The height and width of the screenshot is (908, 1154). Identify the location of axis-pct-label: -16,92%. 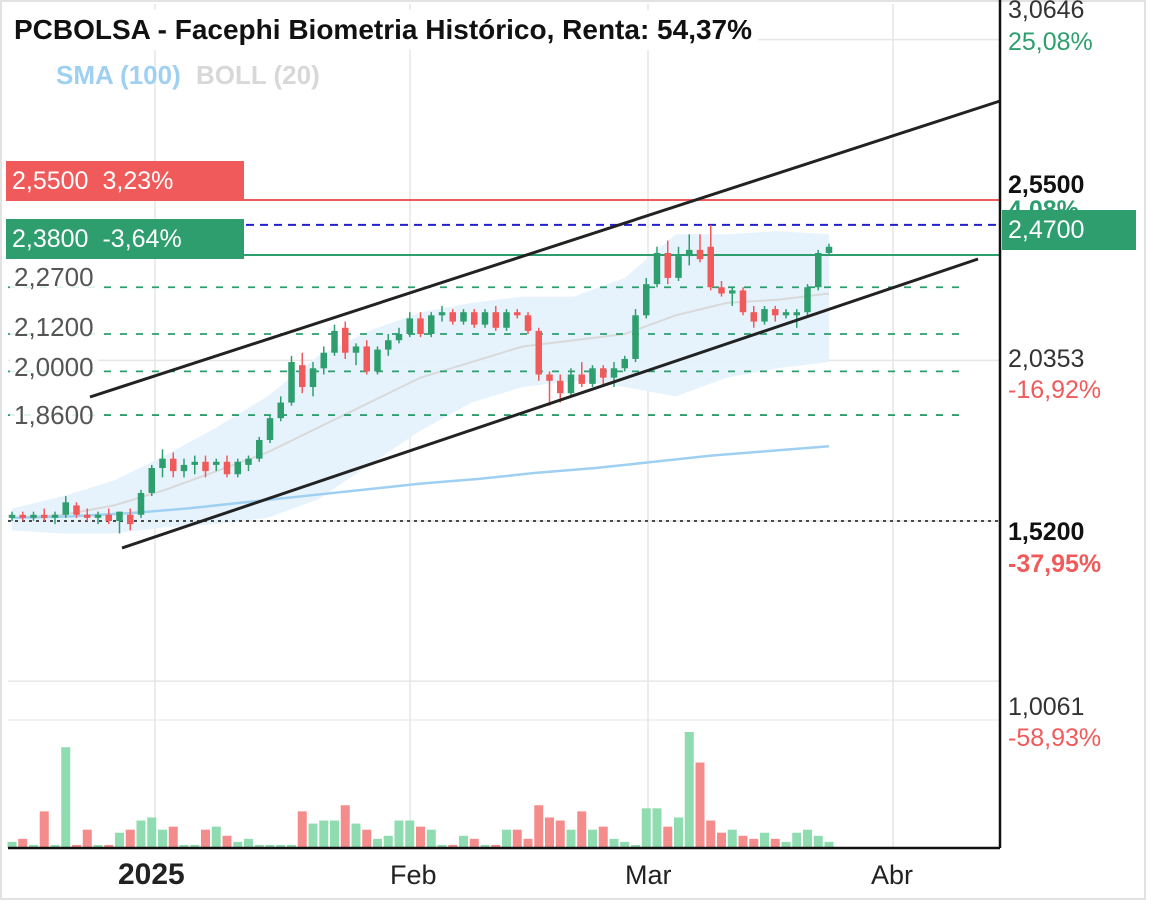
(1055, 390).